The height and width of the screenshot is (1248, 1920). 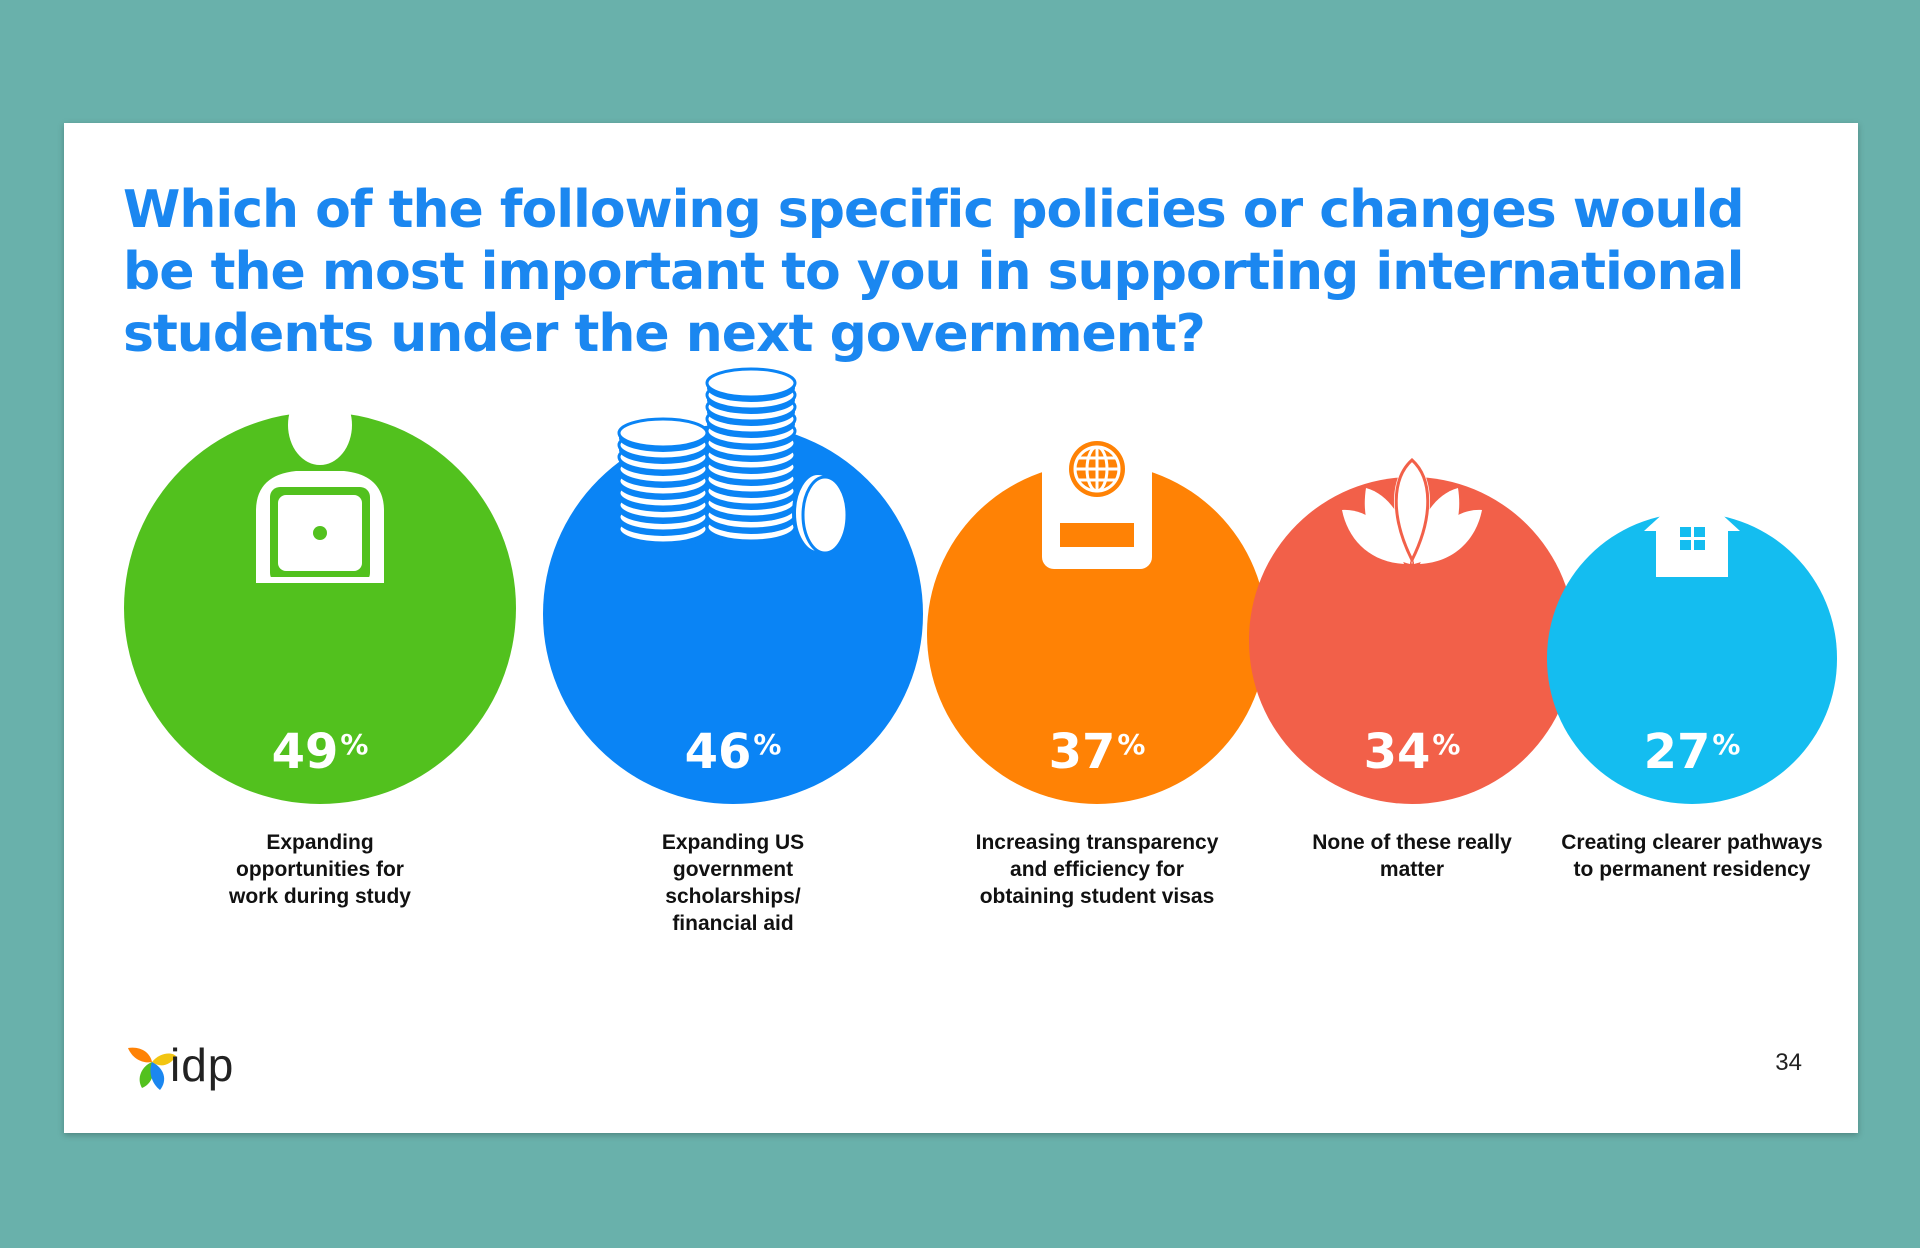 I want to click on percent-label: 34%, so click(x=1412, y=748).